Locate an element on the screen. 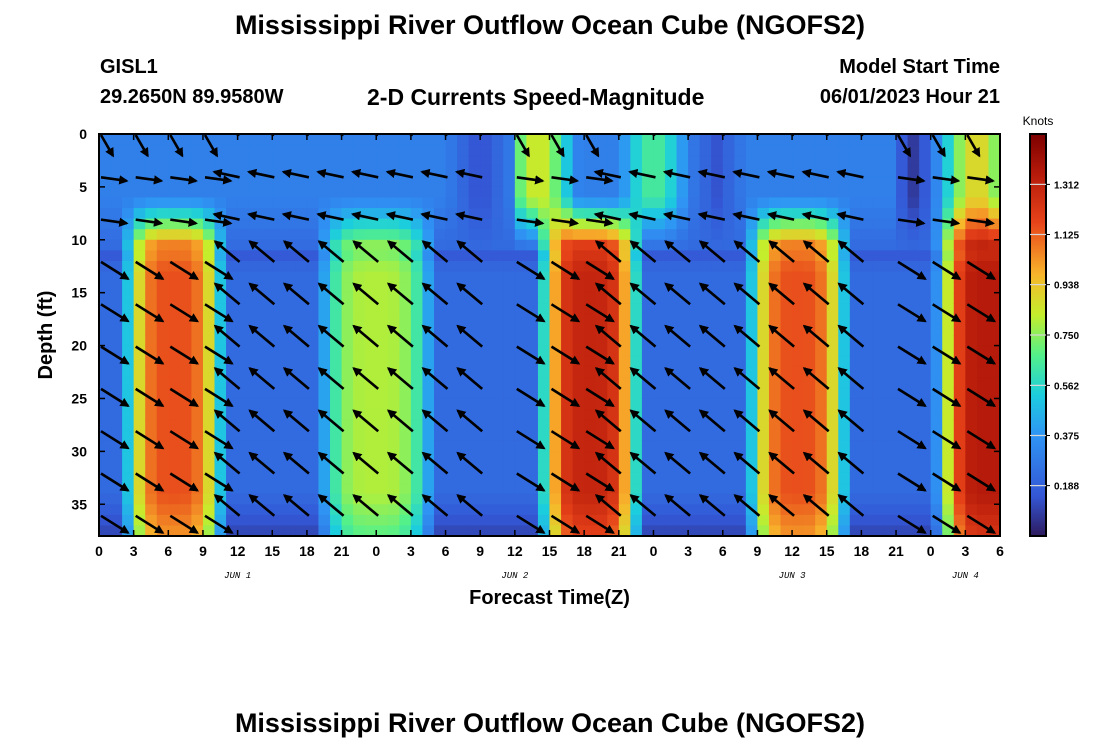 The height and width of the screenshot is (750, 1100). x-tick-label: 6 is located at coordinates (446, 551).